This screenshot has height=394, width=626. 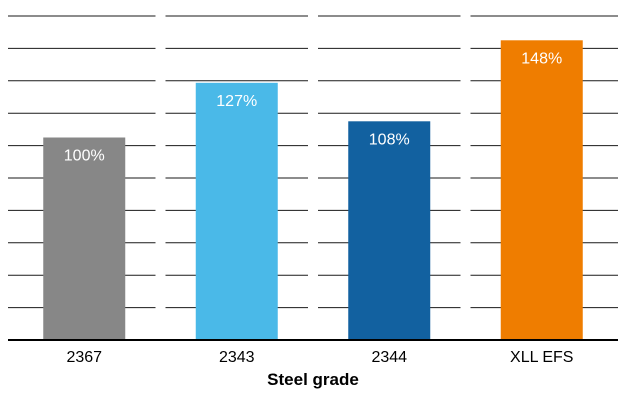 I want to click on data-label: 108%, so click(x=389, y=139).